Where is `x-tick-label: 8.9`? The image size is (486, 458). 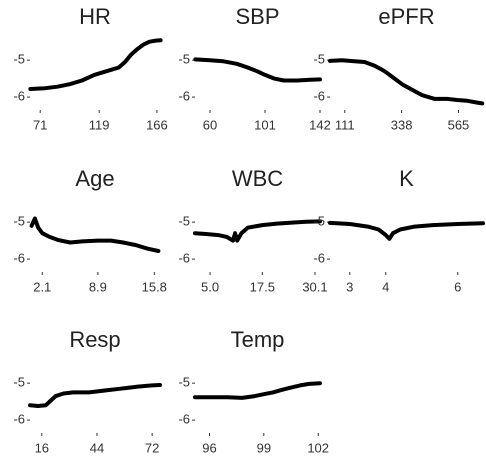
x-tick-label: 8.9 is located at coordinates (98, 286).